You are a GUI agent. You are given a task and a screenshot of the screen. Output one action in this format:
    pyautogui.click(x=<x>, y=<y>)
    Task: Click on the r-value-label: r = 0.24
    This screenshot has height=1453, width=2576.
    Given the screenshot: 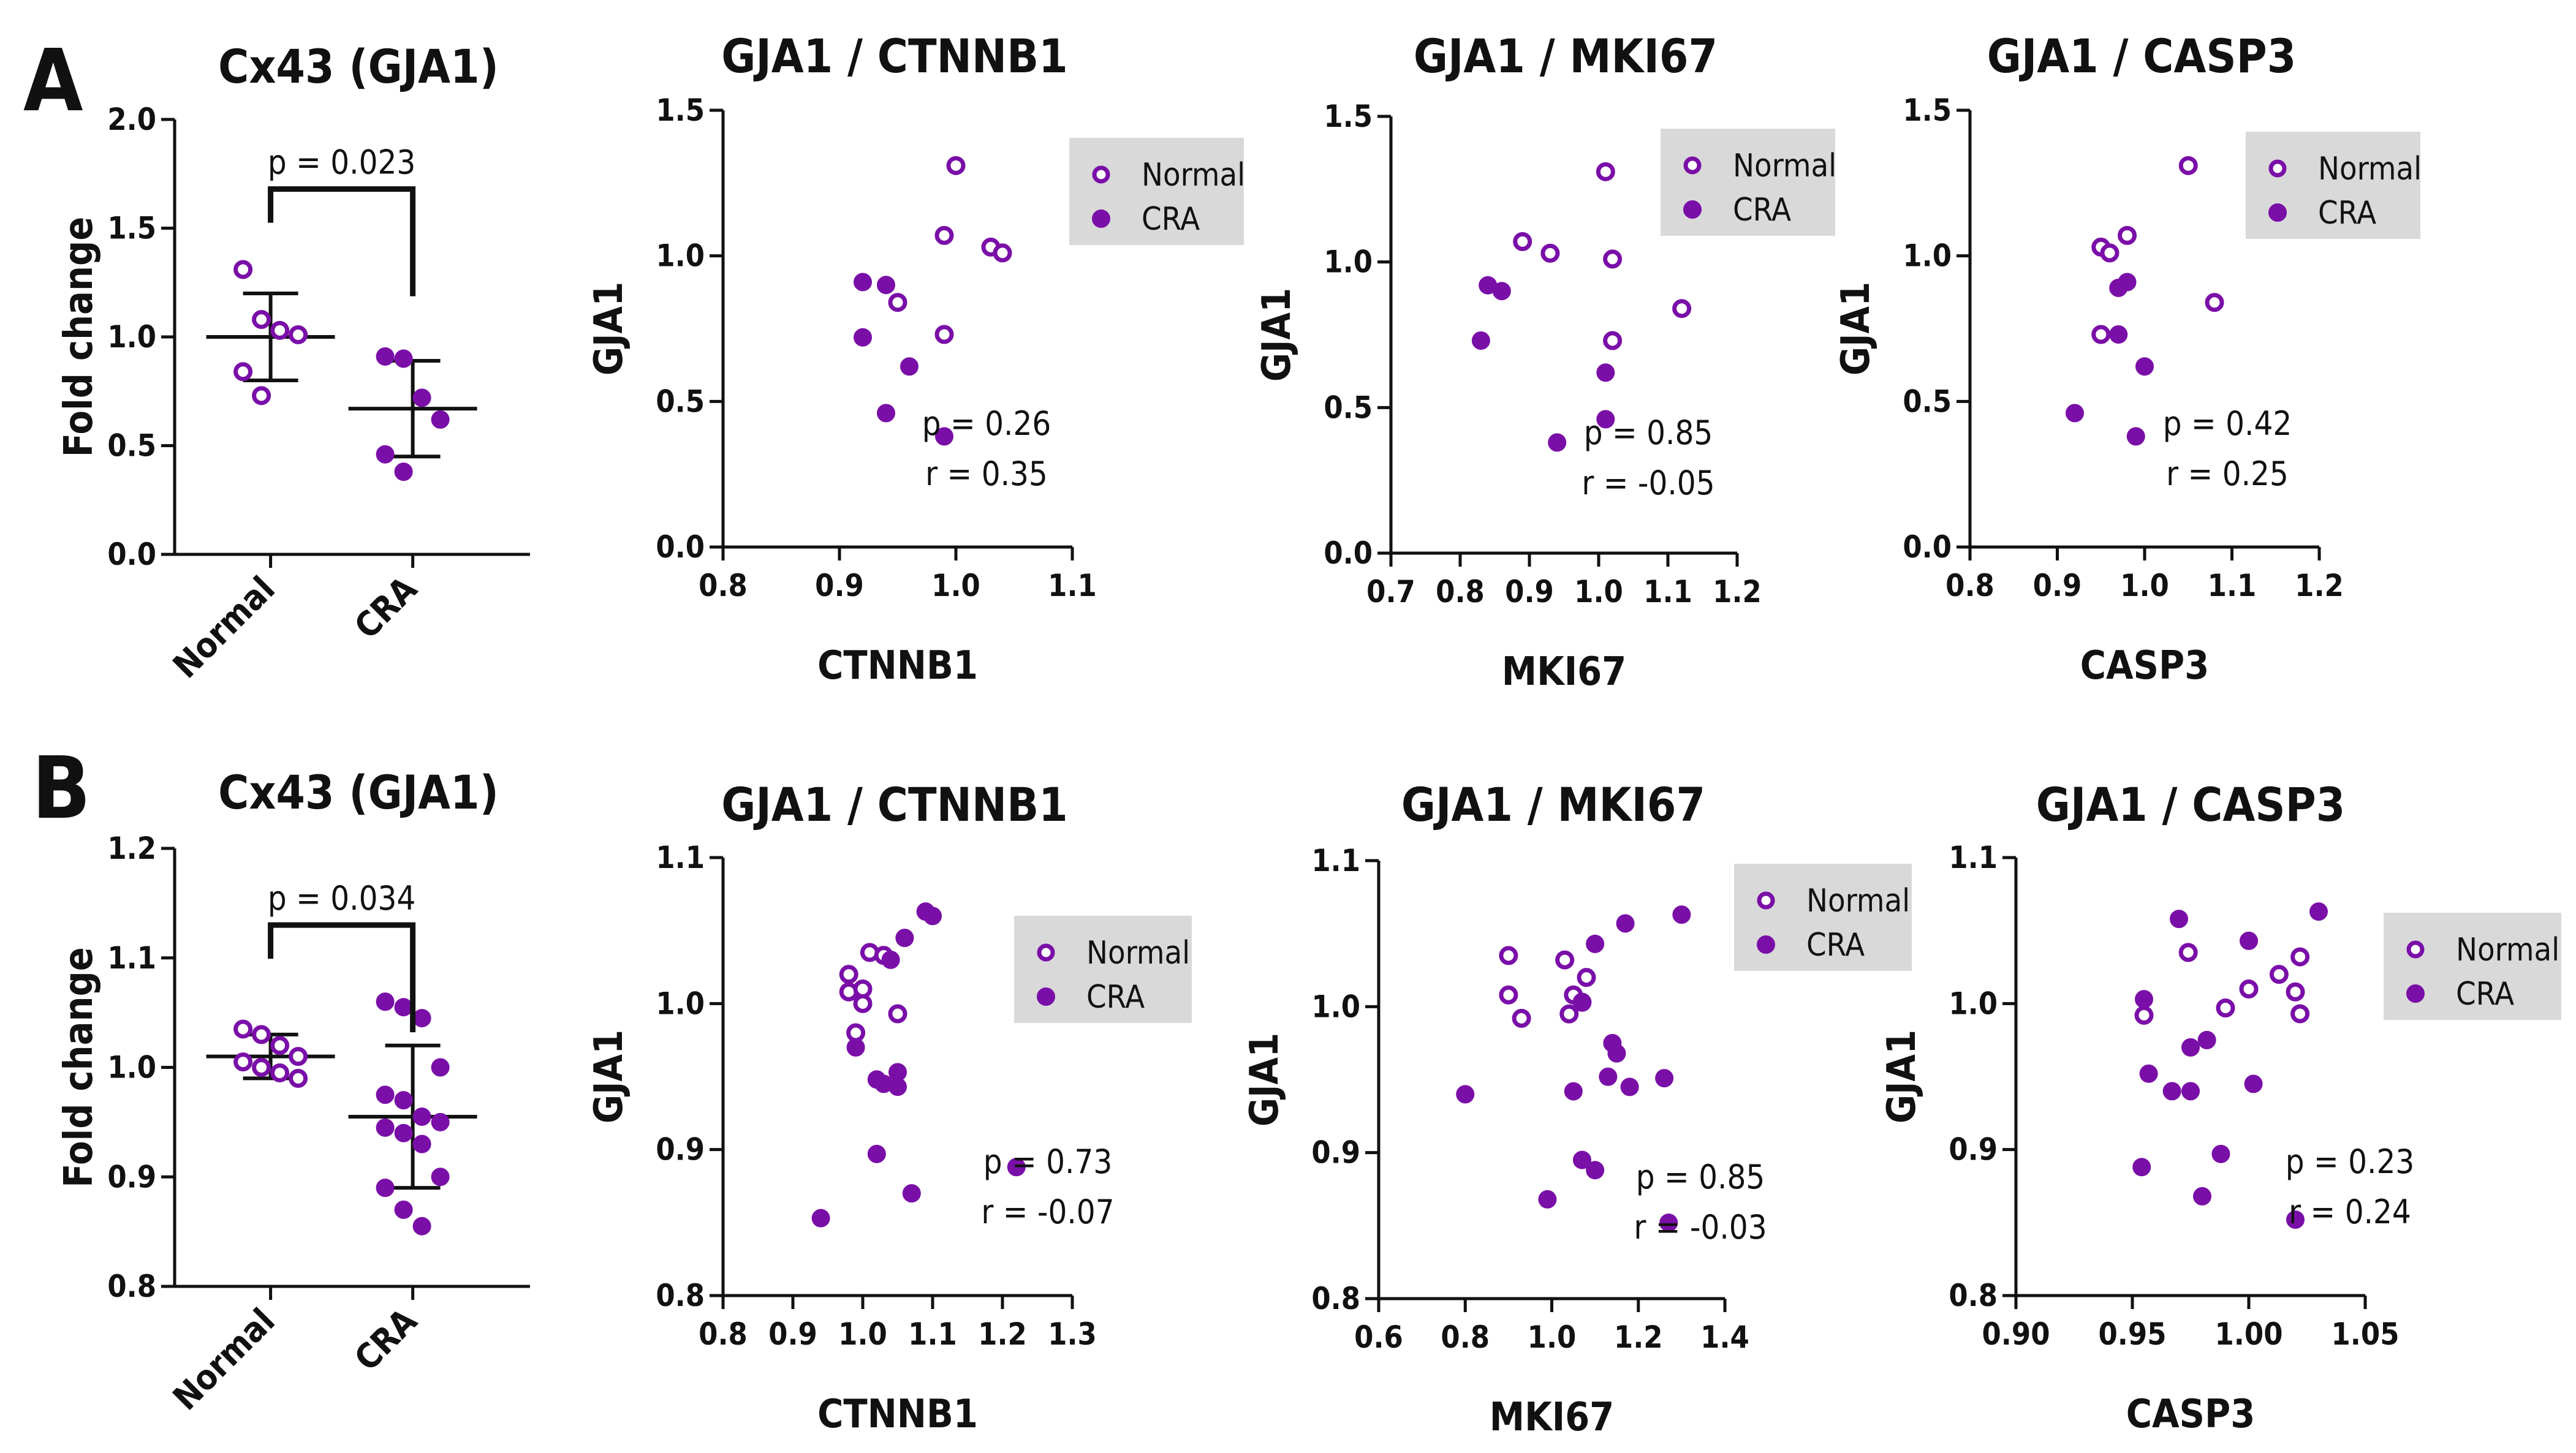 What is the action you would take?
    pyautogui.click(x=2350, y=1212)
    